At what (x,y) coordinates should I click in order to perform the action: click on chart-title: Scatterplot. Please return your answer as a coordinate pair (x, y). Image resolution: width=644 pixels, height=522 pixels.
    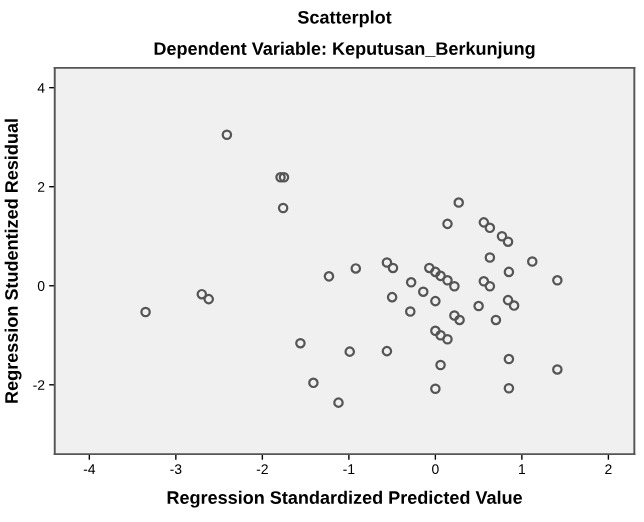
    Looking at the image, I should click on (344, 19).